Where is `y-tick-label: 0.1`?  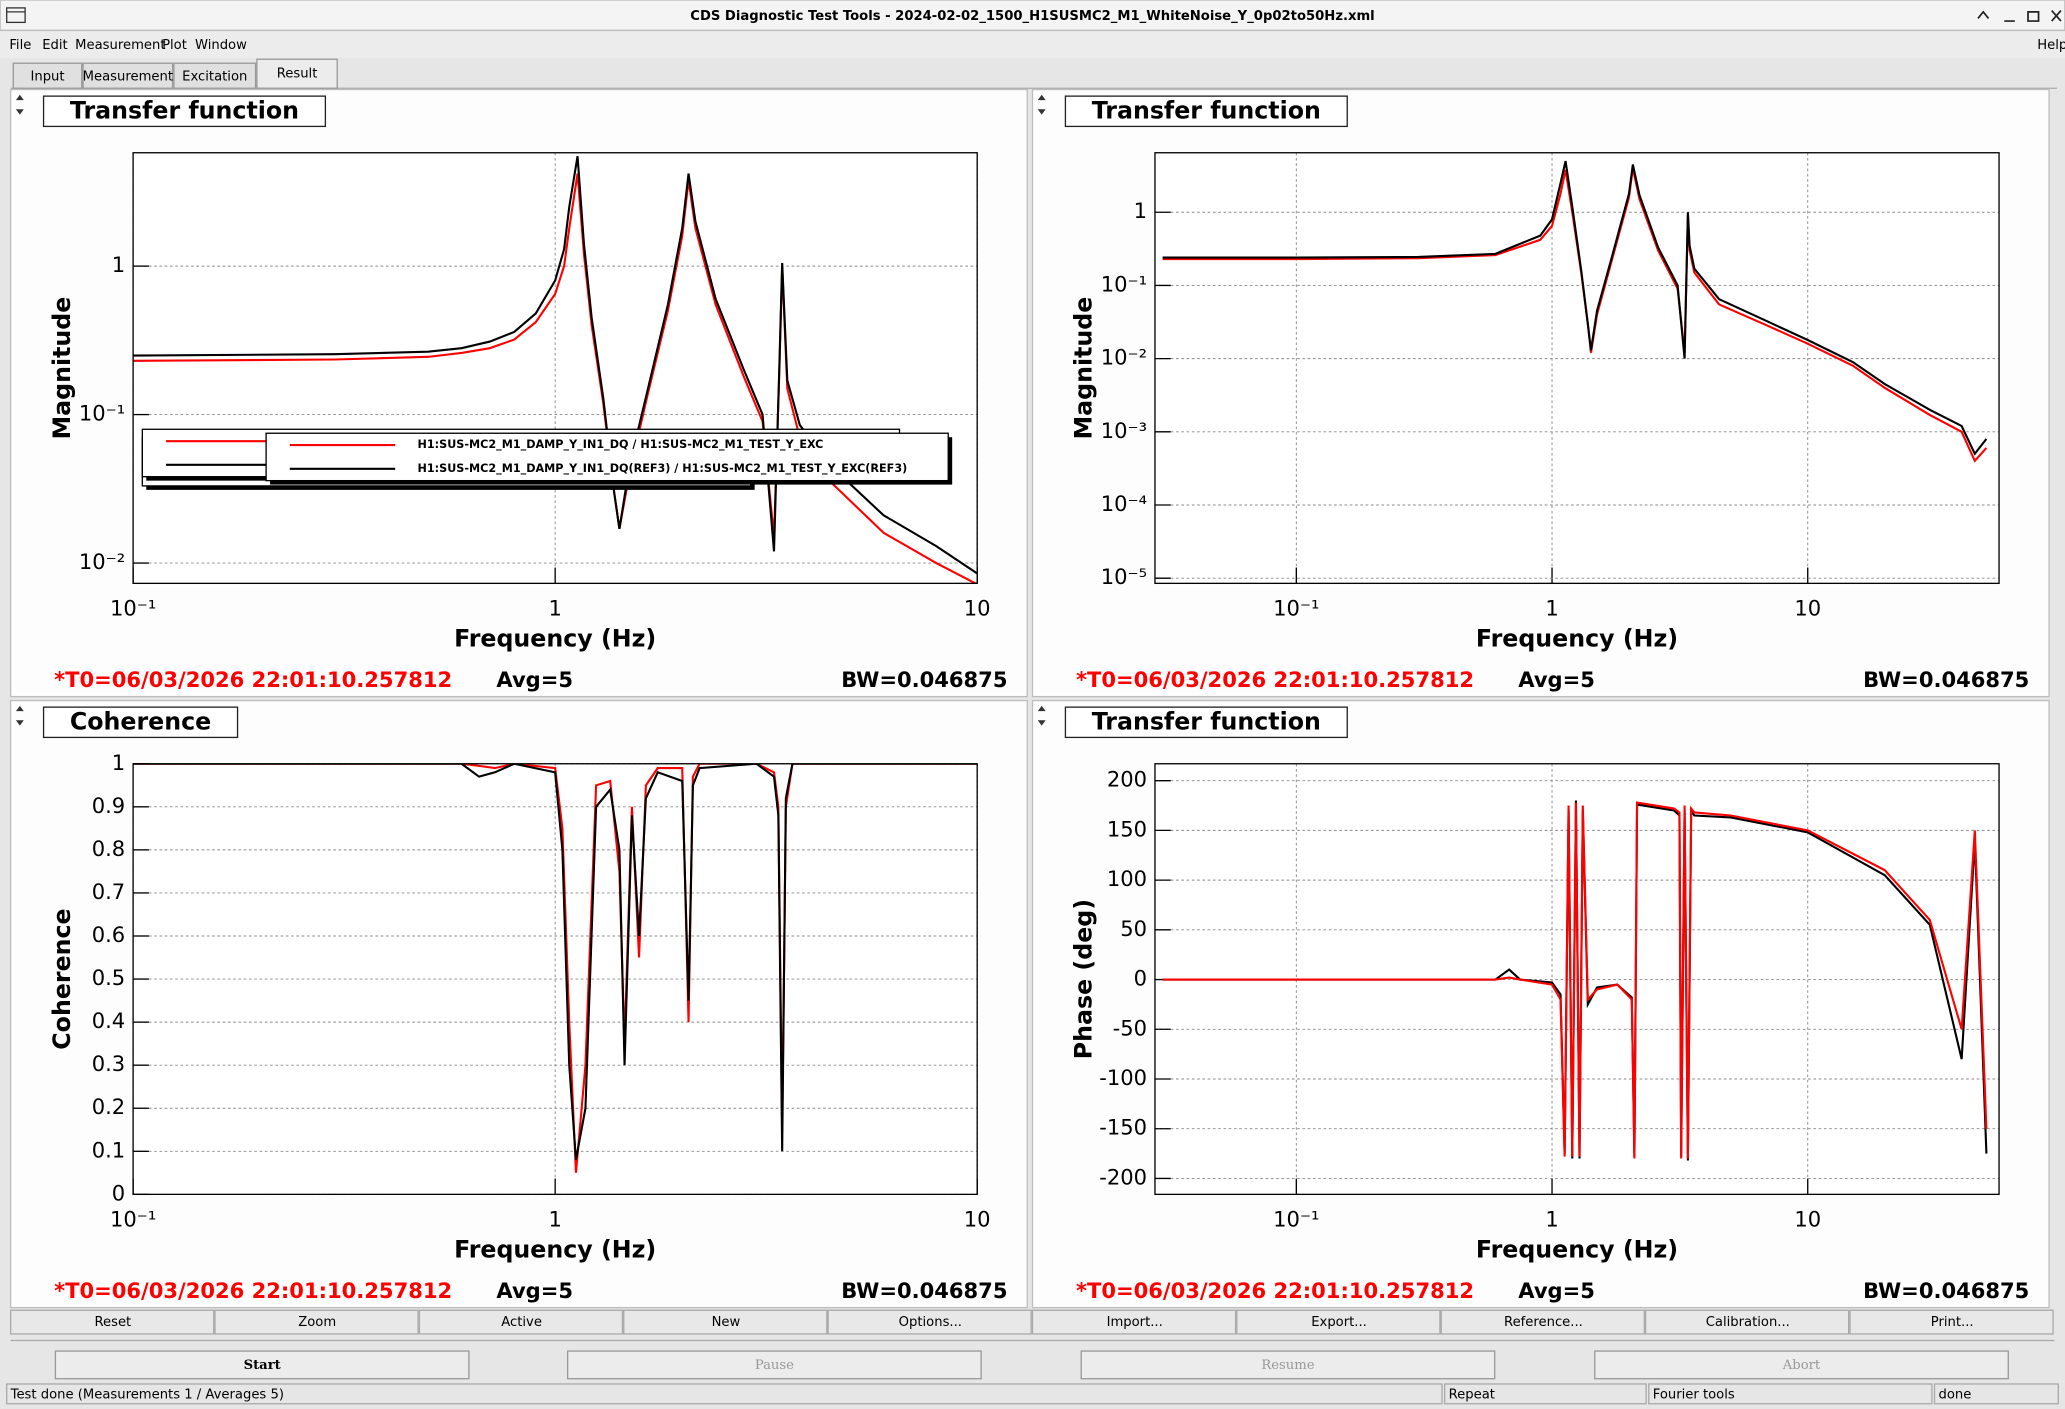
y-tick-label: 0.1 is located at coordinates (108, 1149).